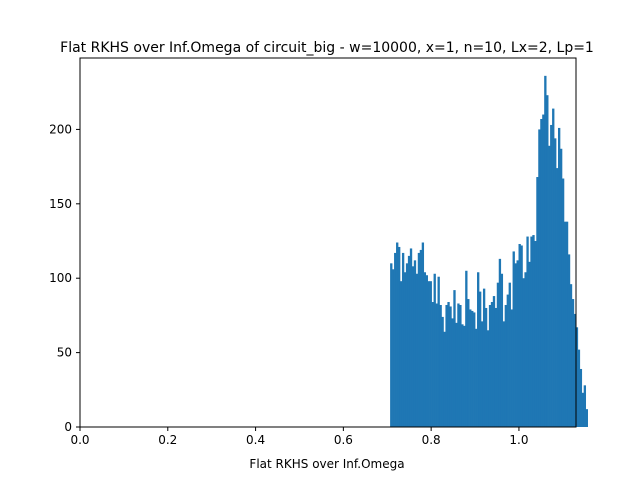 The height and width of the screenshot is (480, 640). What do you see at coordinates (431, 440) in the screenshot?
I see `x-tick-label: 0.8` at bounding box center [431, 440].